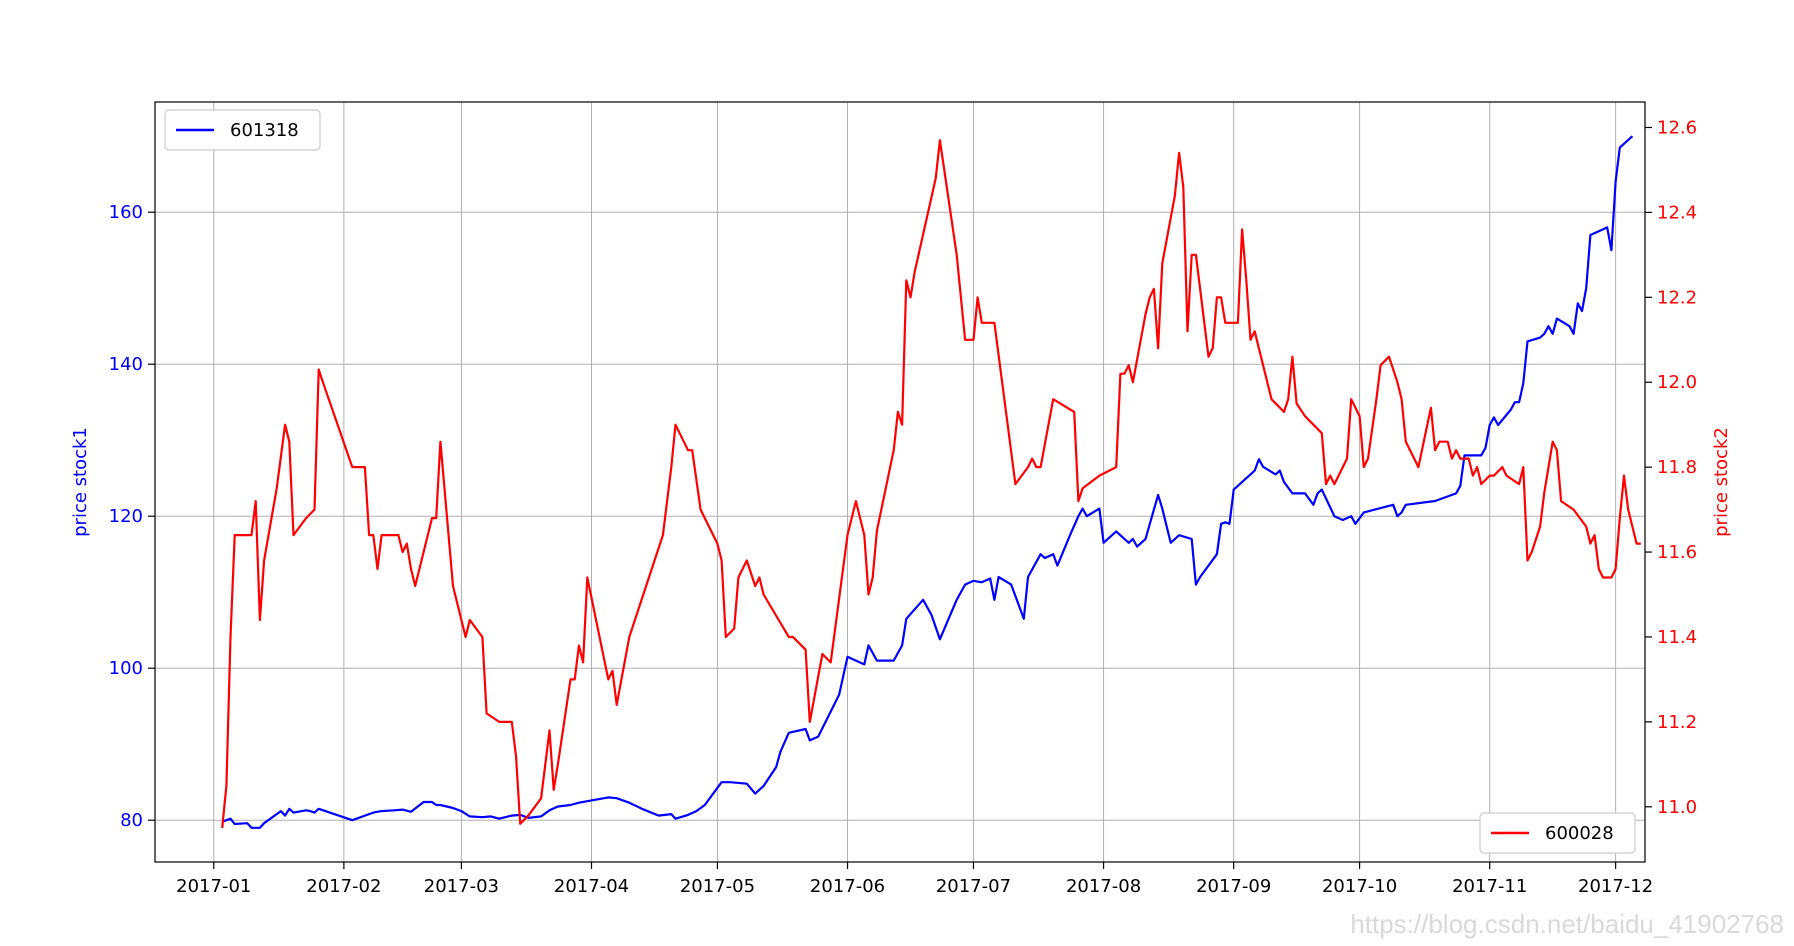 This screenshot has height=946, width=1794. I want to click on y1-tick-label: 80, so click(131, 820).